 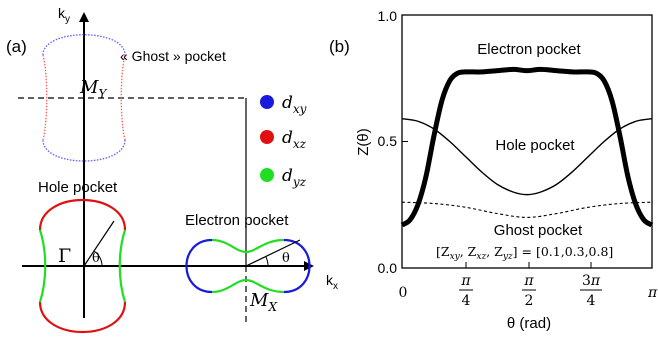 I want to click on ghost-pocket-label: « Ghost » pocket, so click(x=173, y=56).